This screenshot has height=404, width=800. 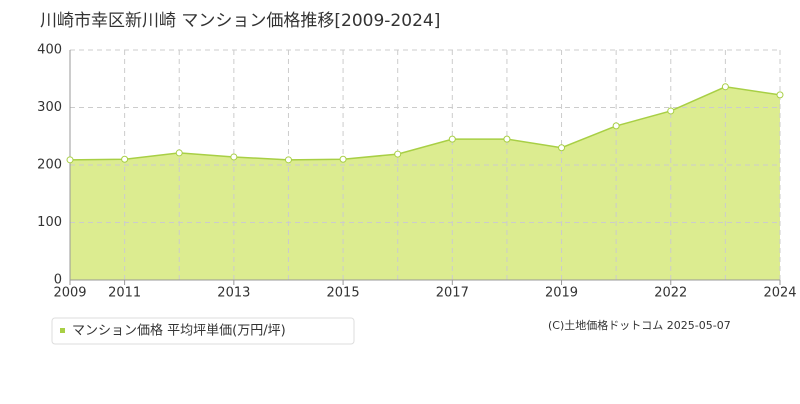 I want to click on y-tick-label: 0, so click(x=58, y=280).